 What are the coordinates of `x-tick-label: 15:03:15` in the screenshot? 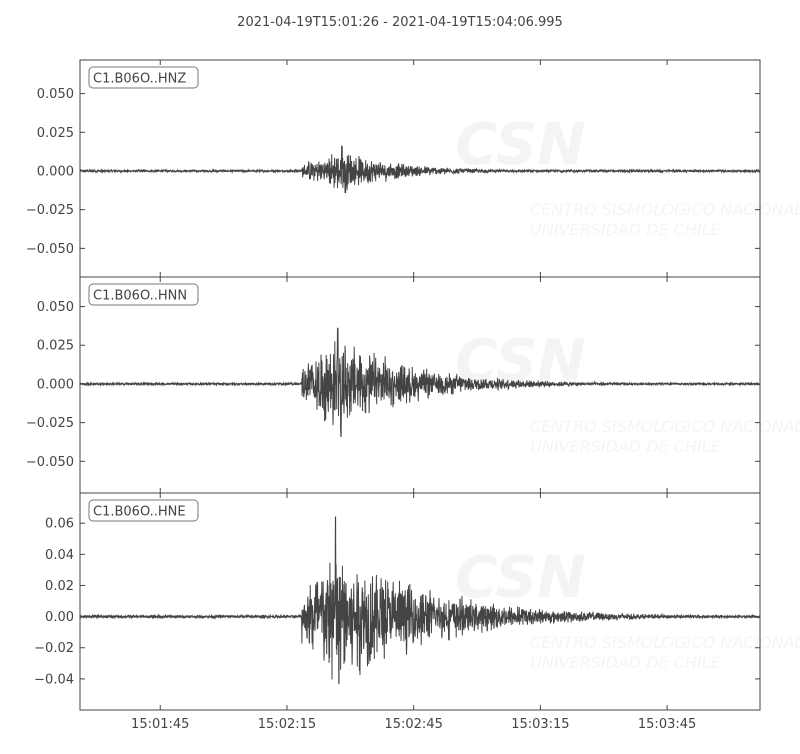 It's located at (540, 724).